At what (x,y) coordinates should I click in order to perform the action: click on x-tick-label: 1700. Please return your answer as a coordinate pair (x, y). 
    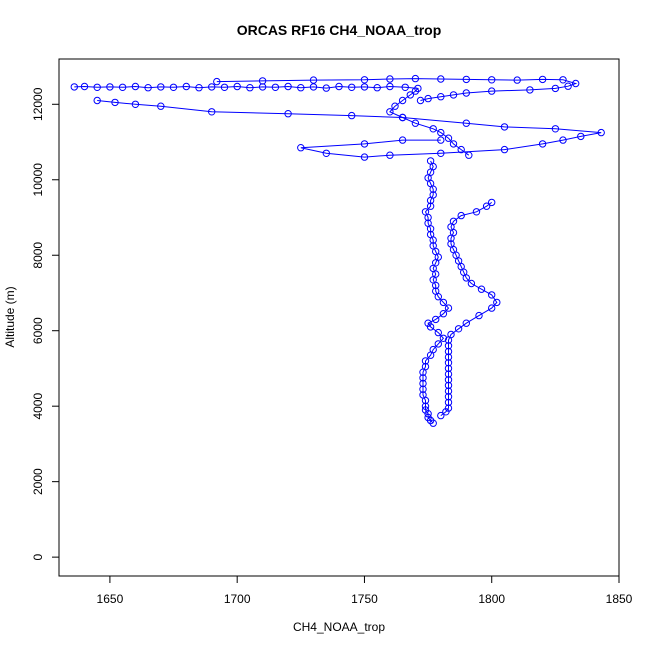
    Looking at the image, I should click on (237, 599).